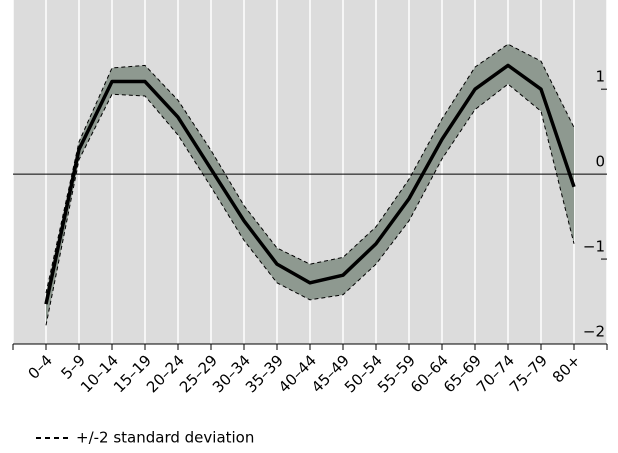 The height and width of the screenshot is (453, 618). What do you see at coordinates (165, 438) in the screenshot?
I see `legend-label: +/-2 standard deviation` at bounding box center [165, 438].